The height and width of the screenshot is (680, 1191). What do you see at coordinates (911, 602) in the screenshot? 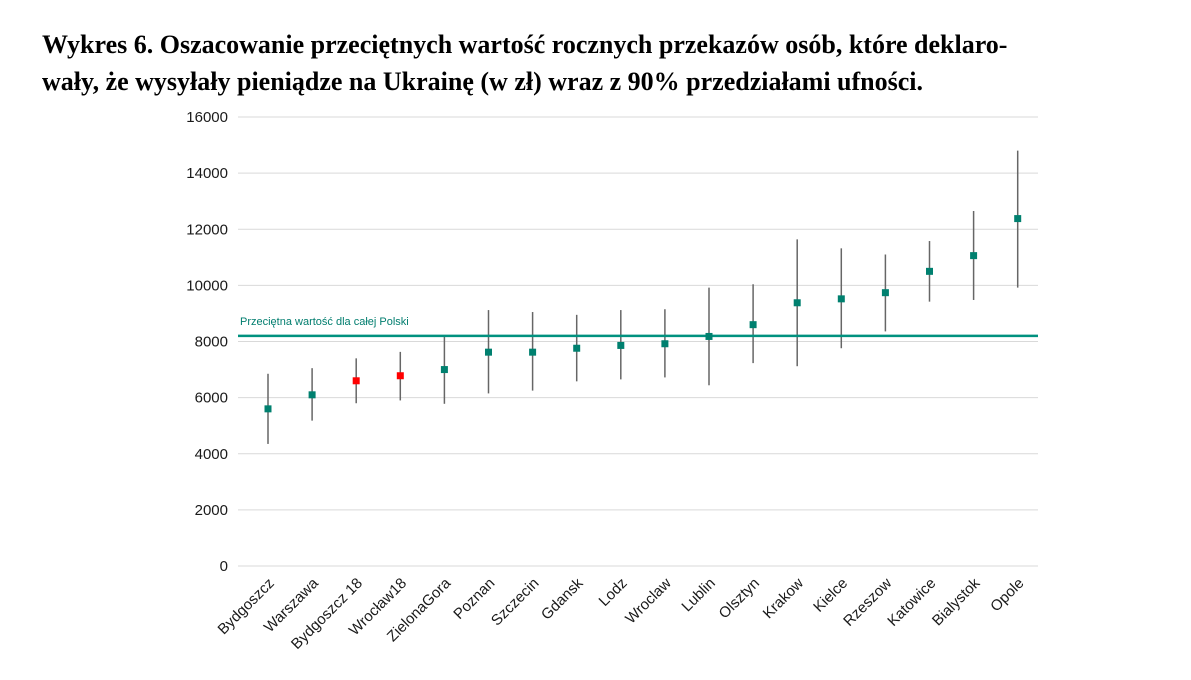
I see `x-tick-label: Katowice` at bounding box center [911, 602].